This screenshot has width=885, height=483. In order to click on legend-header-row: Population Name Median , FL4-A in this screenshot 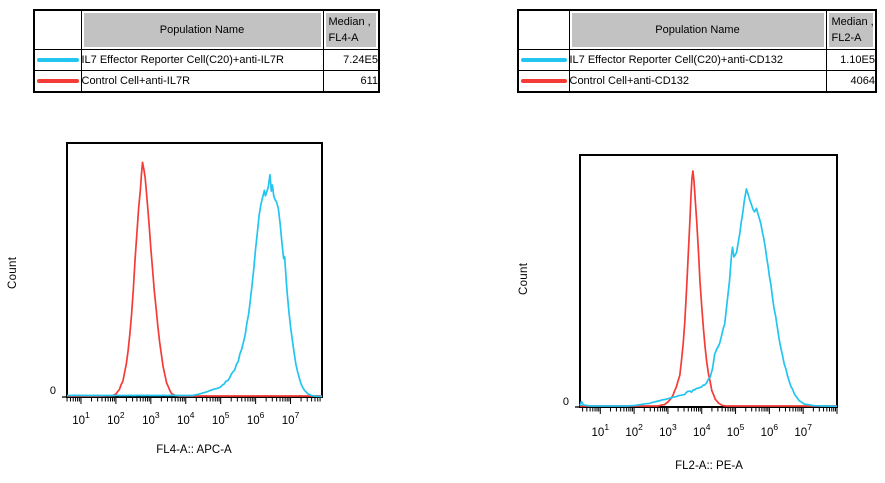, I will do `click(206, 29)`.